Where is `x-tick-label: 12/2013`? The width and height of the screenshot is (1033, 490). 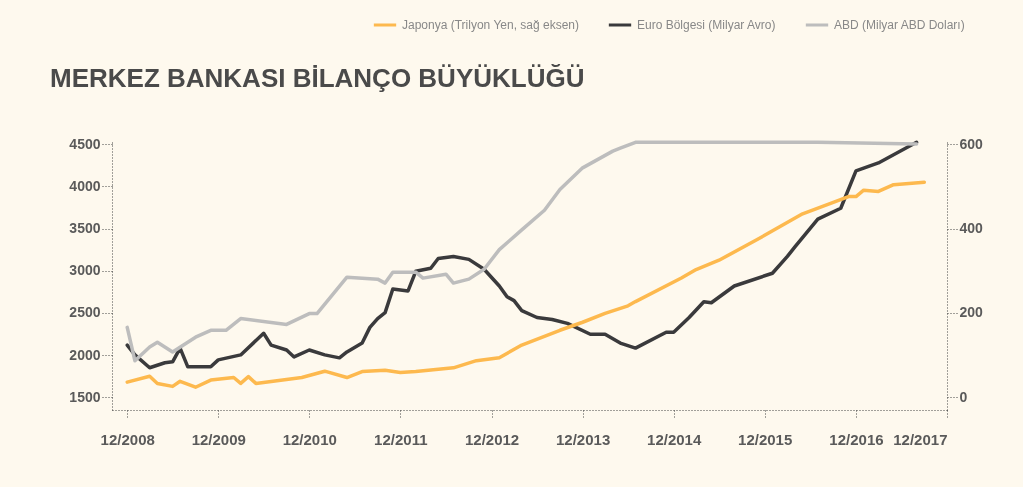 x-tick-label: 12/2013 is located at coordinates (583, 439).